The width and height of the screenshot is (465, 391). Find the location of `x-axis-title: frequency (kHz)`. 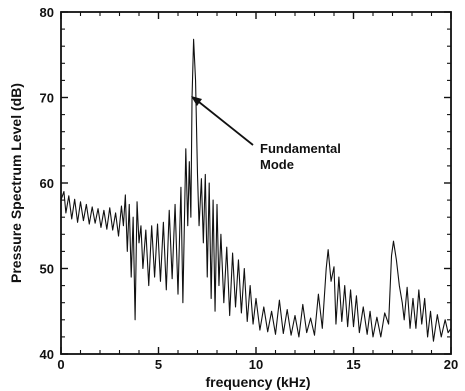

x-axis-title: frequency (kHz) is located at coordinates (257, 382).